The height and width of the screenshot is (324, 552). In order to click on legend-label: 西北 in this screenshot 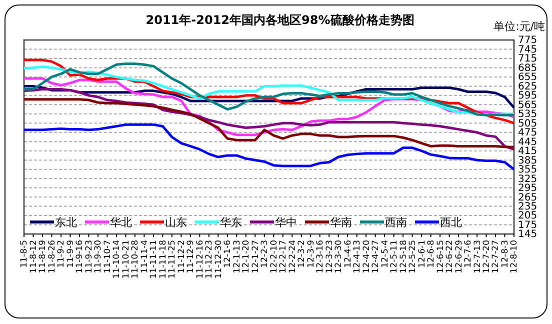, I will do `click(451, 222)`.